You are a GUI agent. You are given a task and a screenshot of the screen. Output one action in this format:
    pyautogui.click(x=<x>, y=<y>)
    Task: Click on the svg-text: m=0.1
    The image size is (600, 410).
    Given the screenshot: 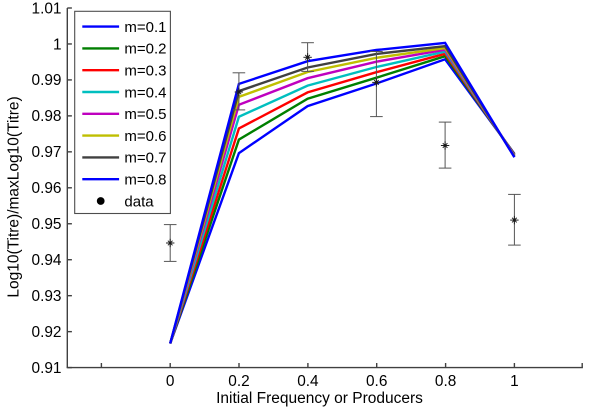 What is the action you would take?
    pyautogui.click(x=145, y=27)
    